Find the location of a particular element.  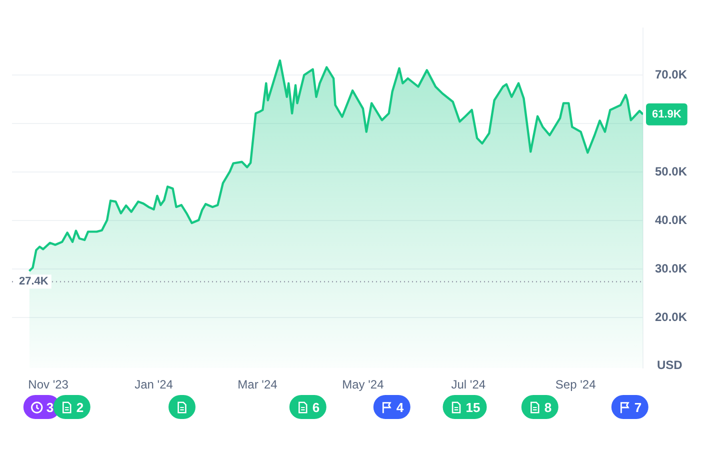

text: 2 is located at coordinates (80, 407).